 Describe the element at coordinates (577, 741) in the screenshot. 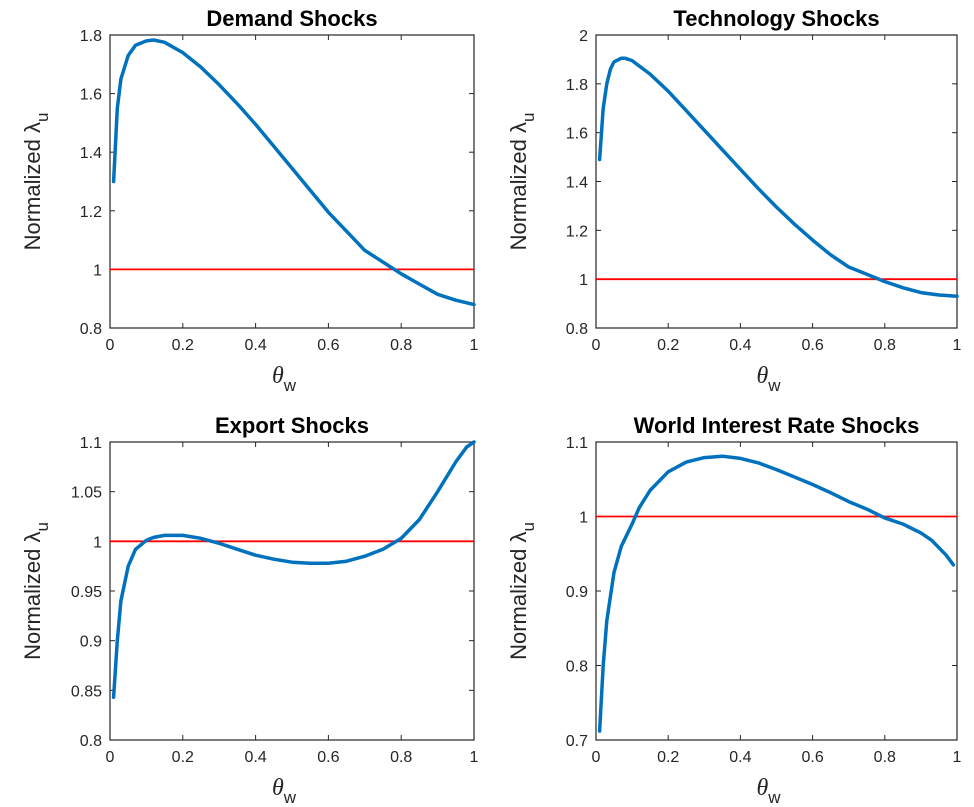

I see `y-tick-label: 0.7` at that location.